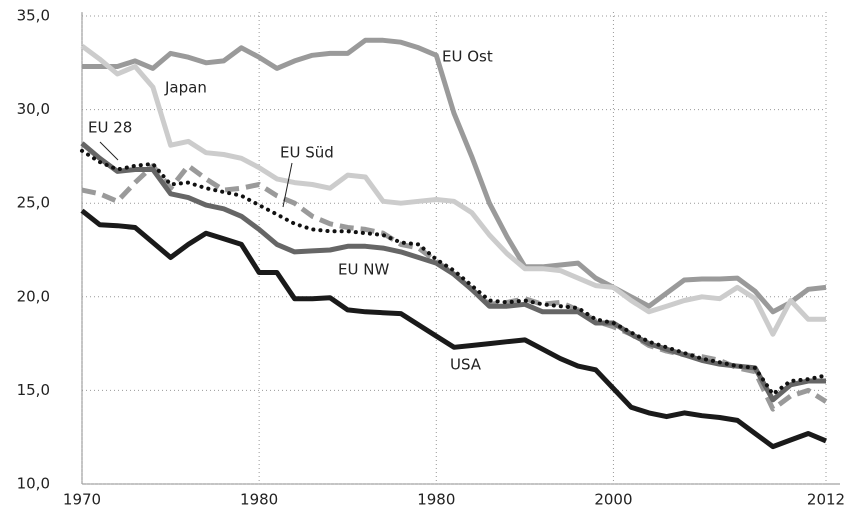 Image resolution: width=854 pixels, height=512 pixels. I want to click on series-label: EU 28, so click(110, 128).